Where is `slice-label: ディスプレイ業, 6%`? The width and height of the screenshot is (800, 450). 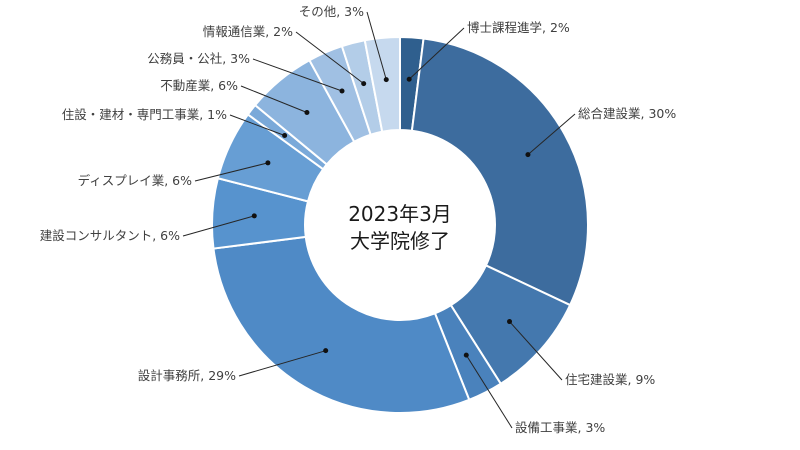 slice-label: ディスプレイ業, 6% is located at coordinates (135, 180).